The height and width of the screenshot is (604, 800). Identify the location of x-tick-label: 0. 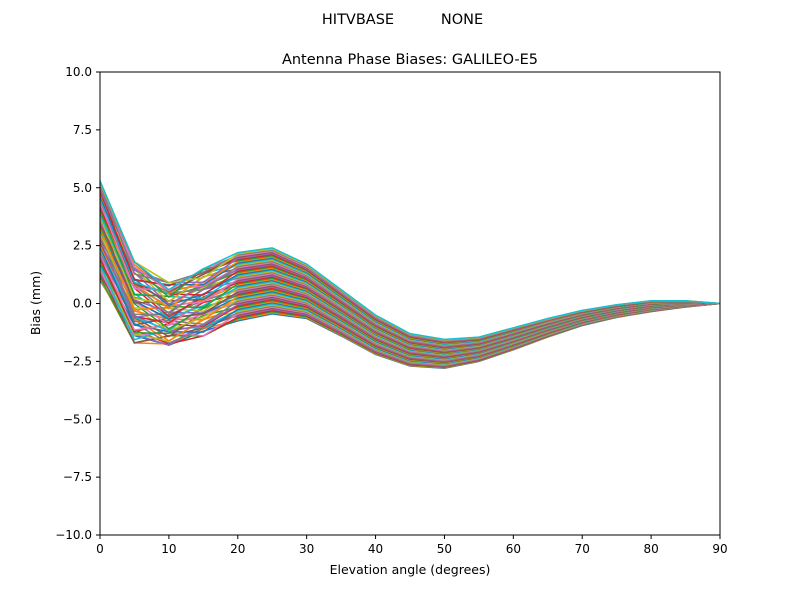
(100, 549).